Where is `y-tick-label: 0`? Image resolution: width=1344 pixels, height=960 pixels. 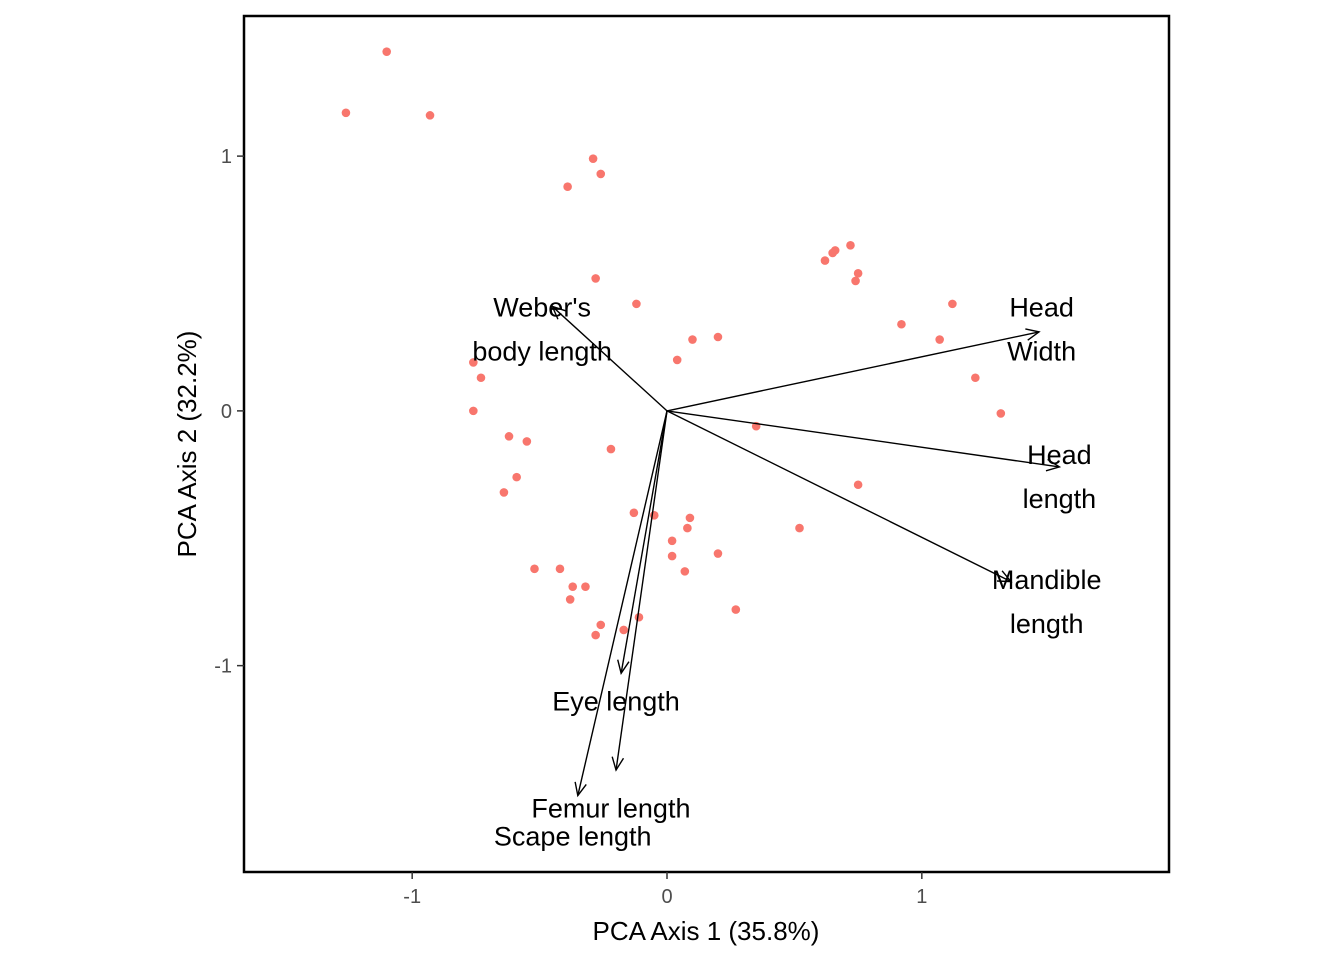
y-tick-label: 0 is located at coordinates (226, 412).